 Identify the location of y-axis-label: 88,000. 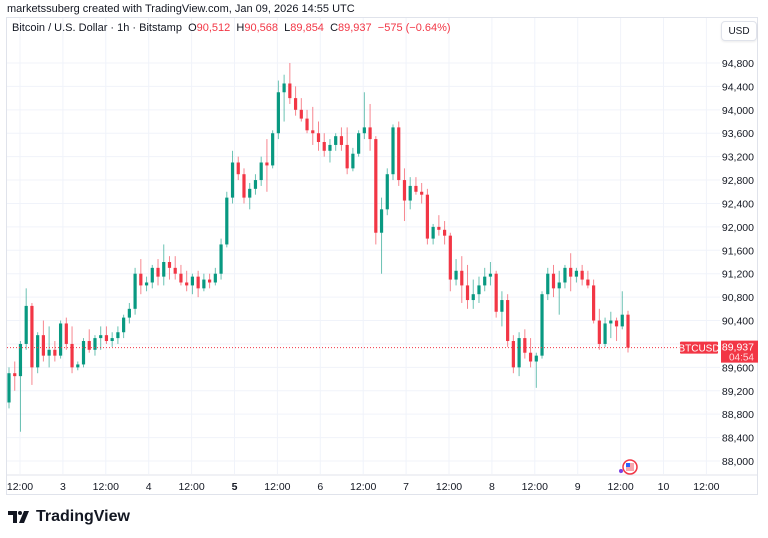
(738, 462).